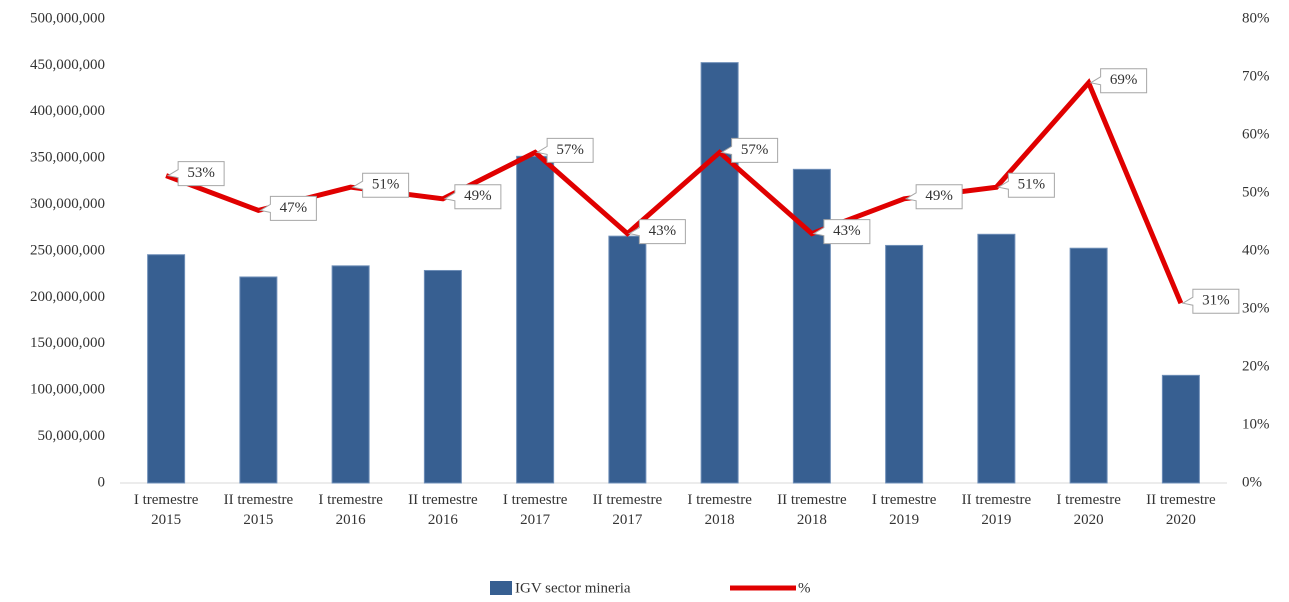 Image resolution: width=1289 pixels, height=602 pixels. What do you see at coordinates (72, 436) in the screenshot?
I see `y-tick-label: 50,000,000` at bounding box center [72, 436].